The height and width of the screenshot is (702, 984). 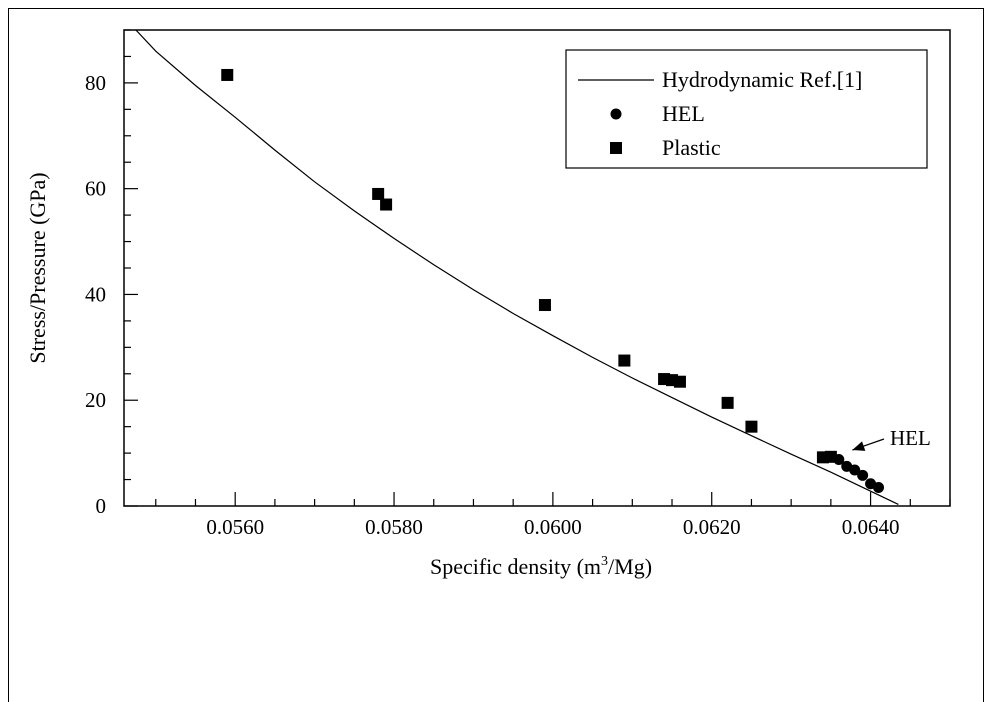 What do you see at coordinates (394, 527) in the screenshot?
I see `x-tick-label: 0.0580` at bounding box center [394, 527].